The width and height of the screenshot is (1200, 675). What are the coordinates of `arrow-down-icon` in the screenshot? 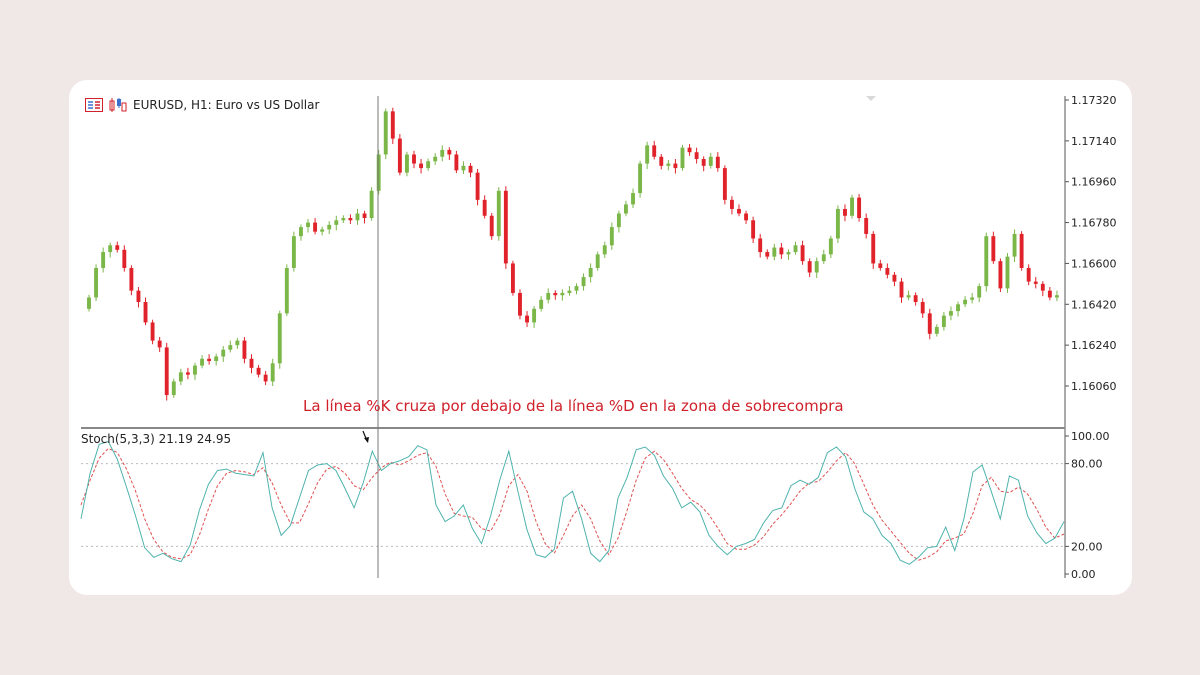 It's located at (365, 436).